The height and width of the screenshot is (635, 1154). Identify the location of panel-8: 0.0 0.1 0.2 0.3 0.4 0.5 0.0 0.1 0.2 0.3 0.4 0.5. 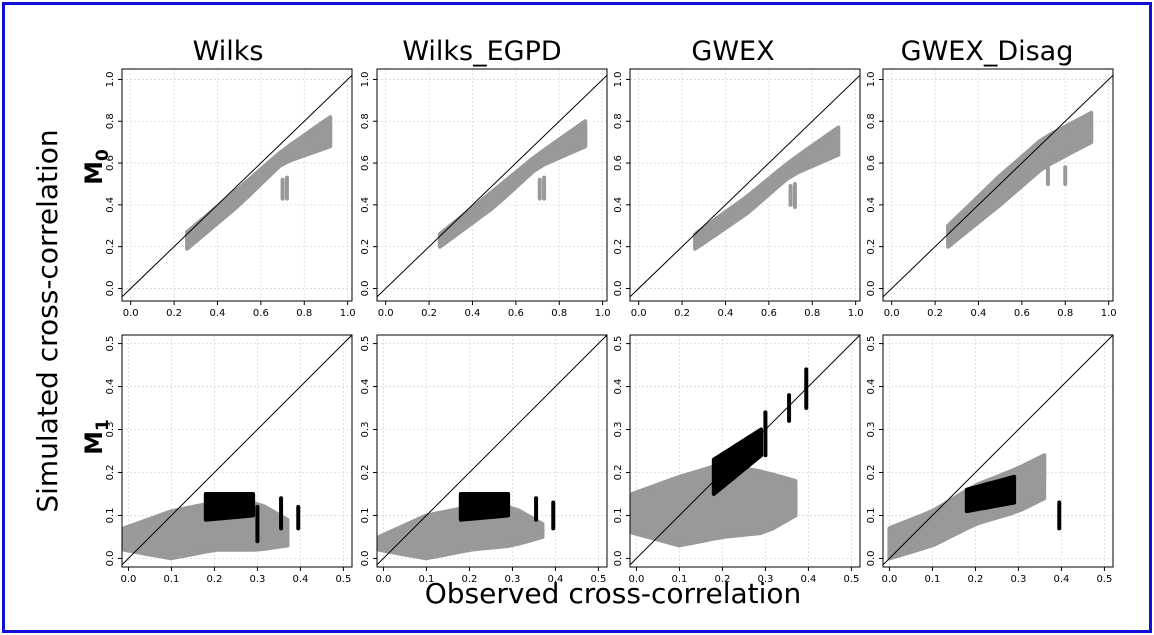
(990, 459).